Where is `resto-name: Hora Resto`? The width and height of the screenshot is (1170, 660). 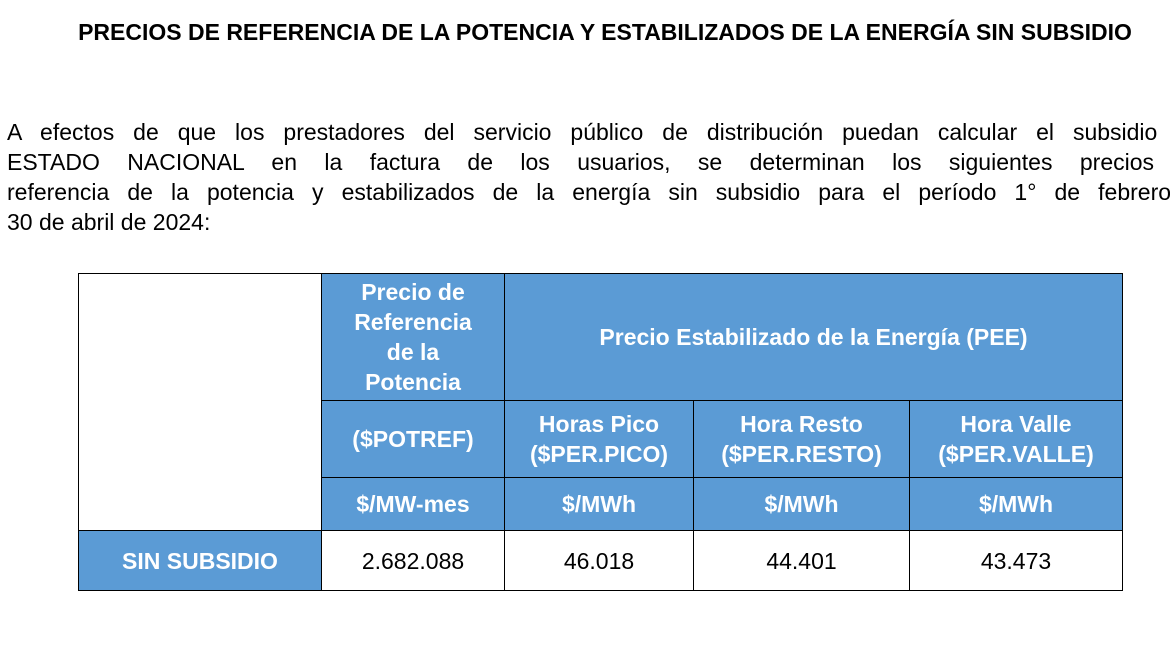 resto-name: Hora Resto is located at coordinates (801, 424).